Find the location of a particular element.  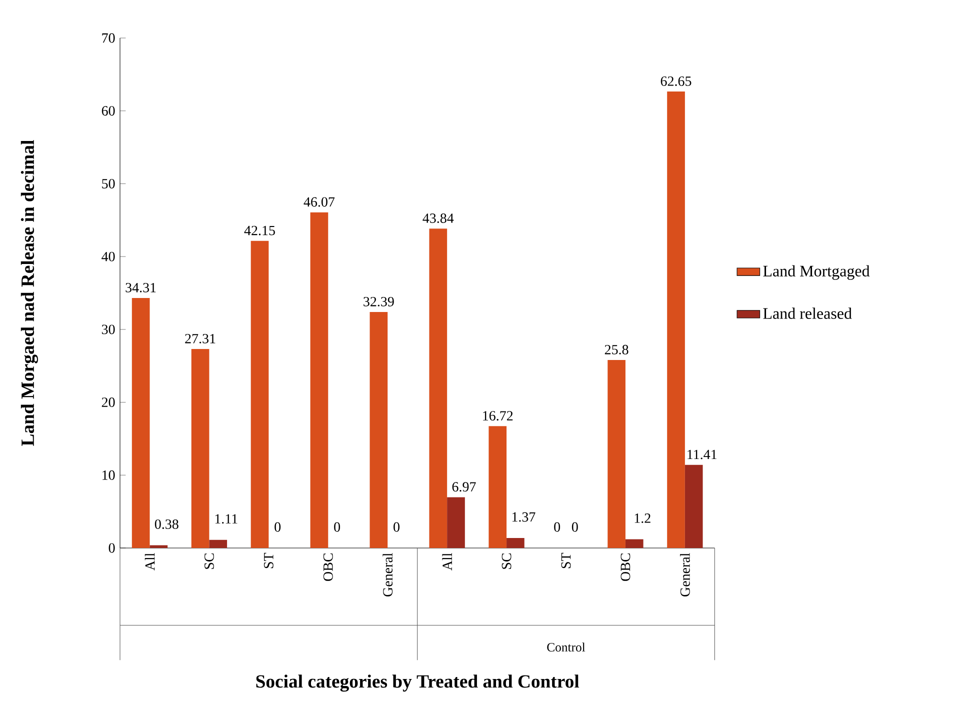

y-tick-label: 60 is located at coordinates (108, 111).